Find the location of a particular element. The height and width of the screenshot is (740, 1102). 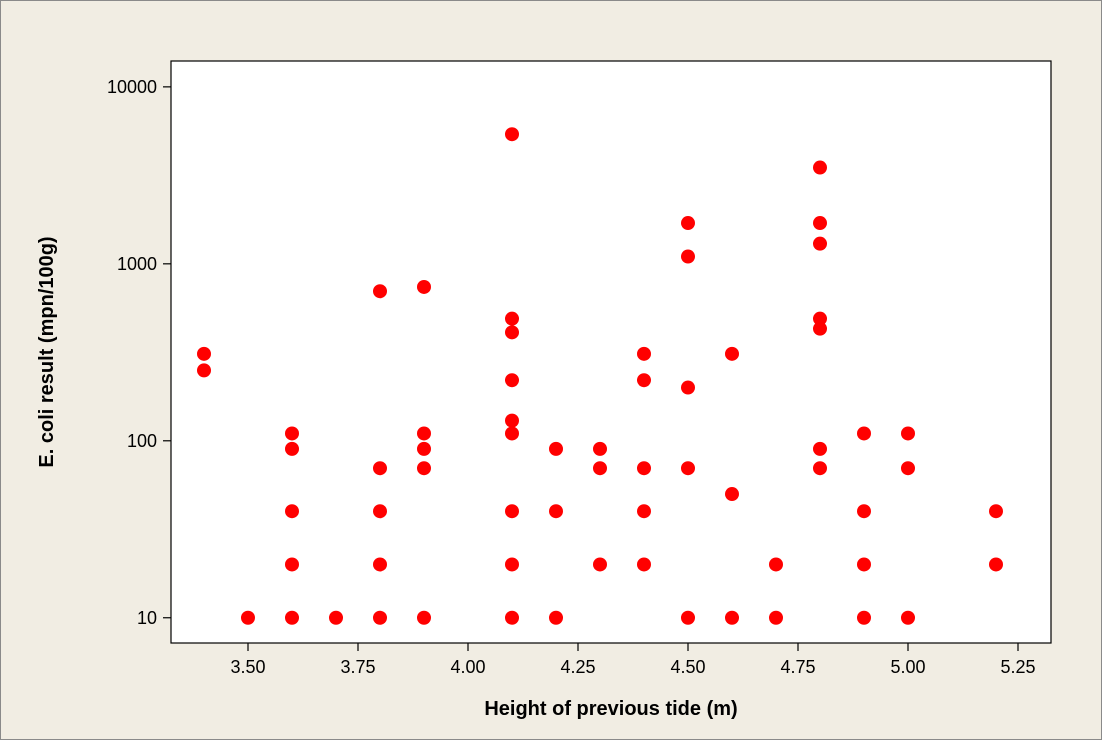

x-tick-label: 5.00 is located at coordinates (907, 667).